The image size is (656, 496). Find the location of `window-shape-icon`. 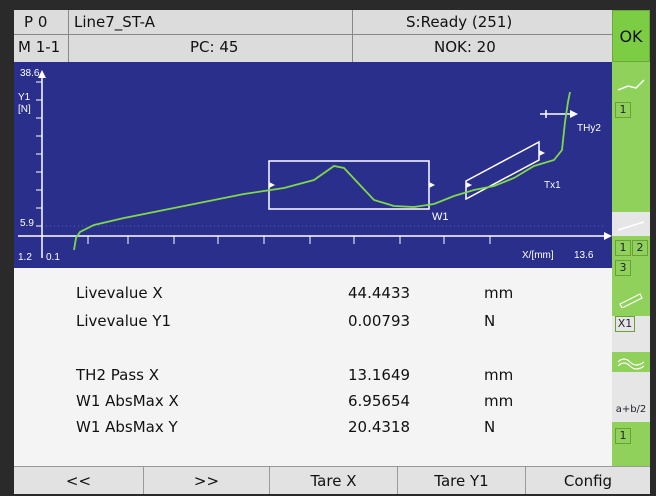

window-shape-icon is located at coordinates (631, 299).